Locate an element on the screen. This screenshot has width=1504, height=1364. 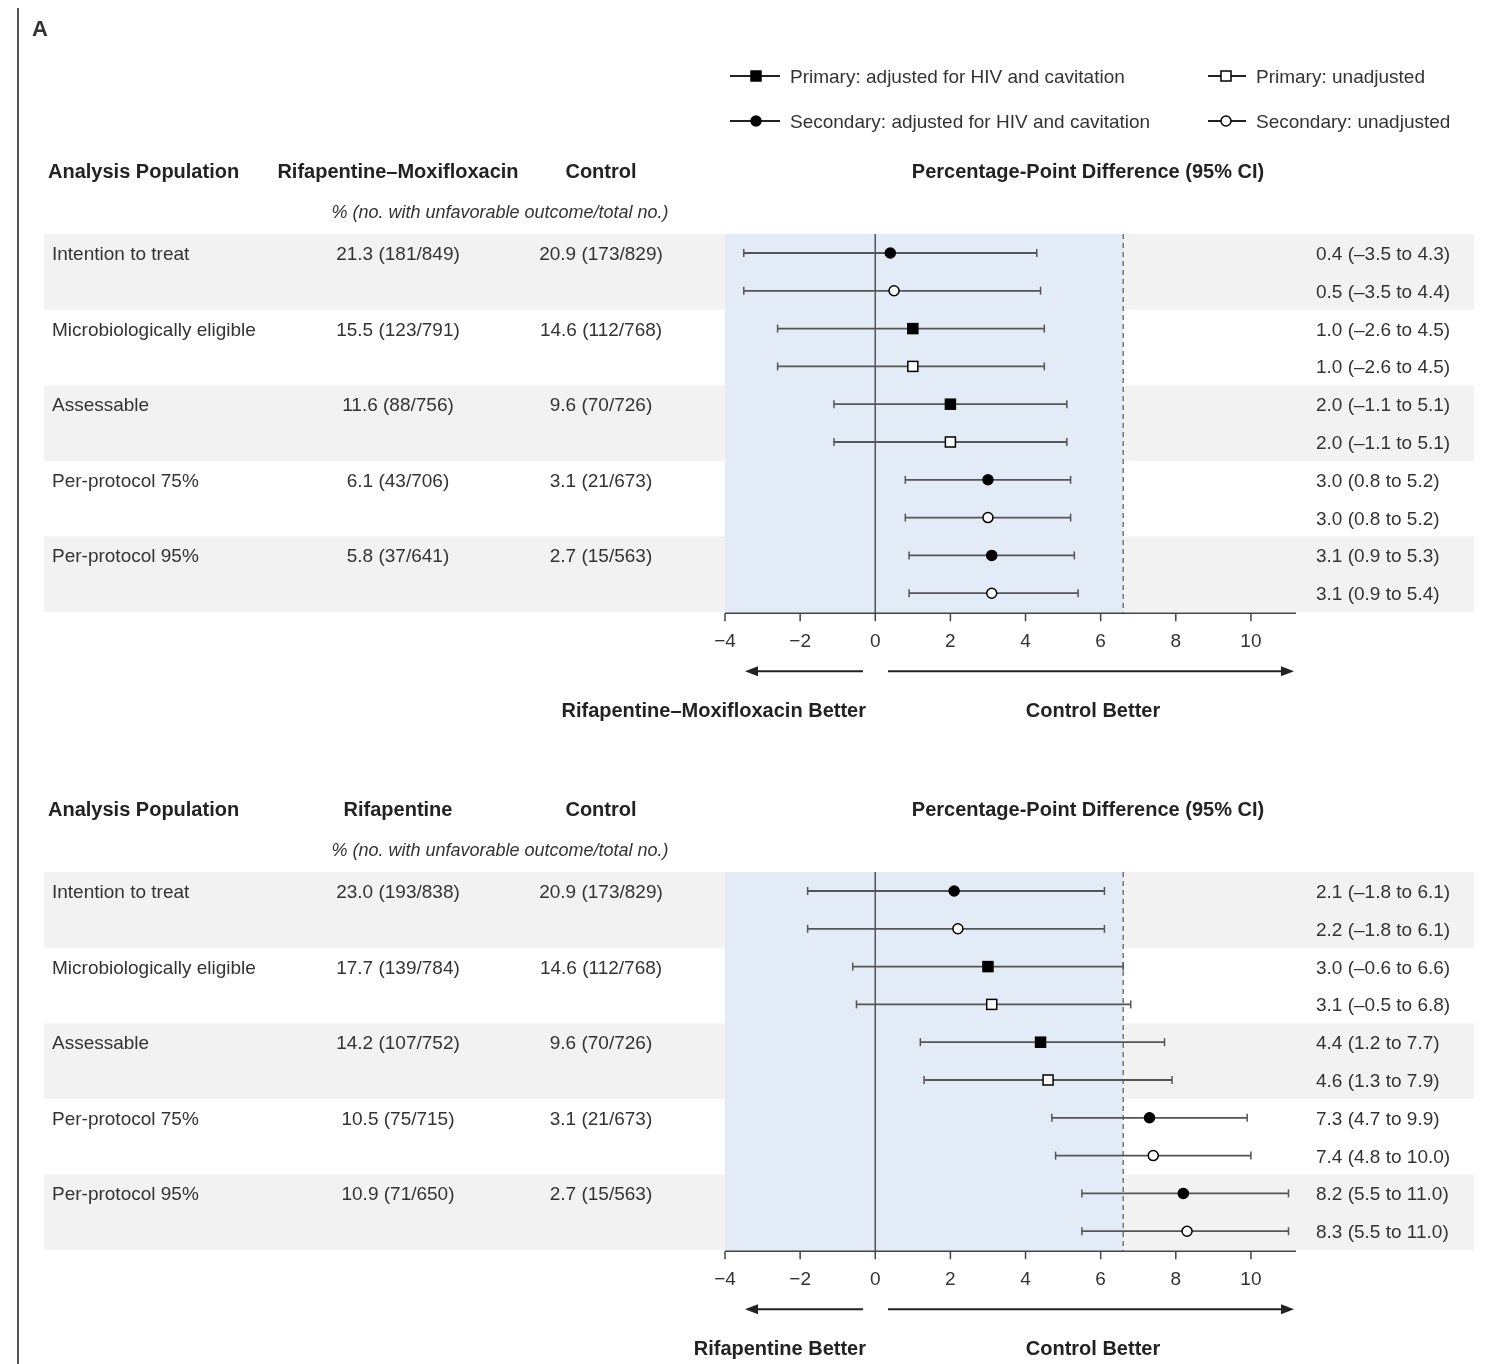
text: 8.3 (5.5 to 11.0) is located at coordinates (1382, 1232).